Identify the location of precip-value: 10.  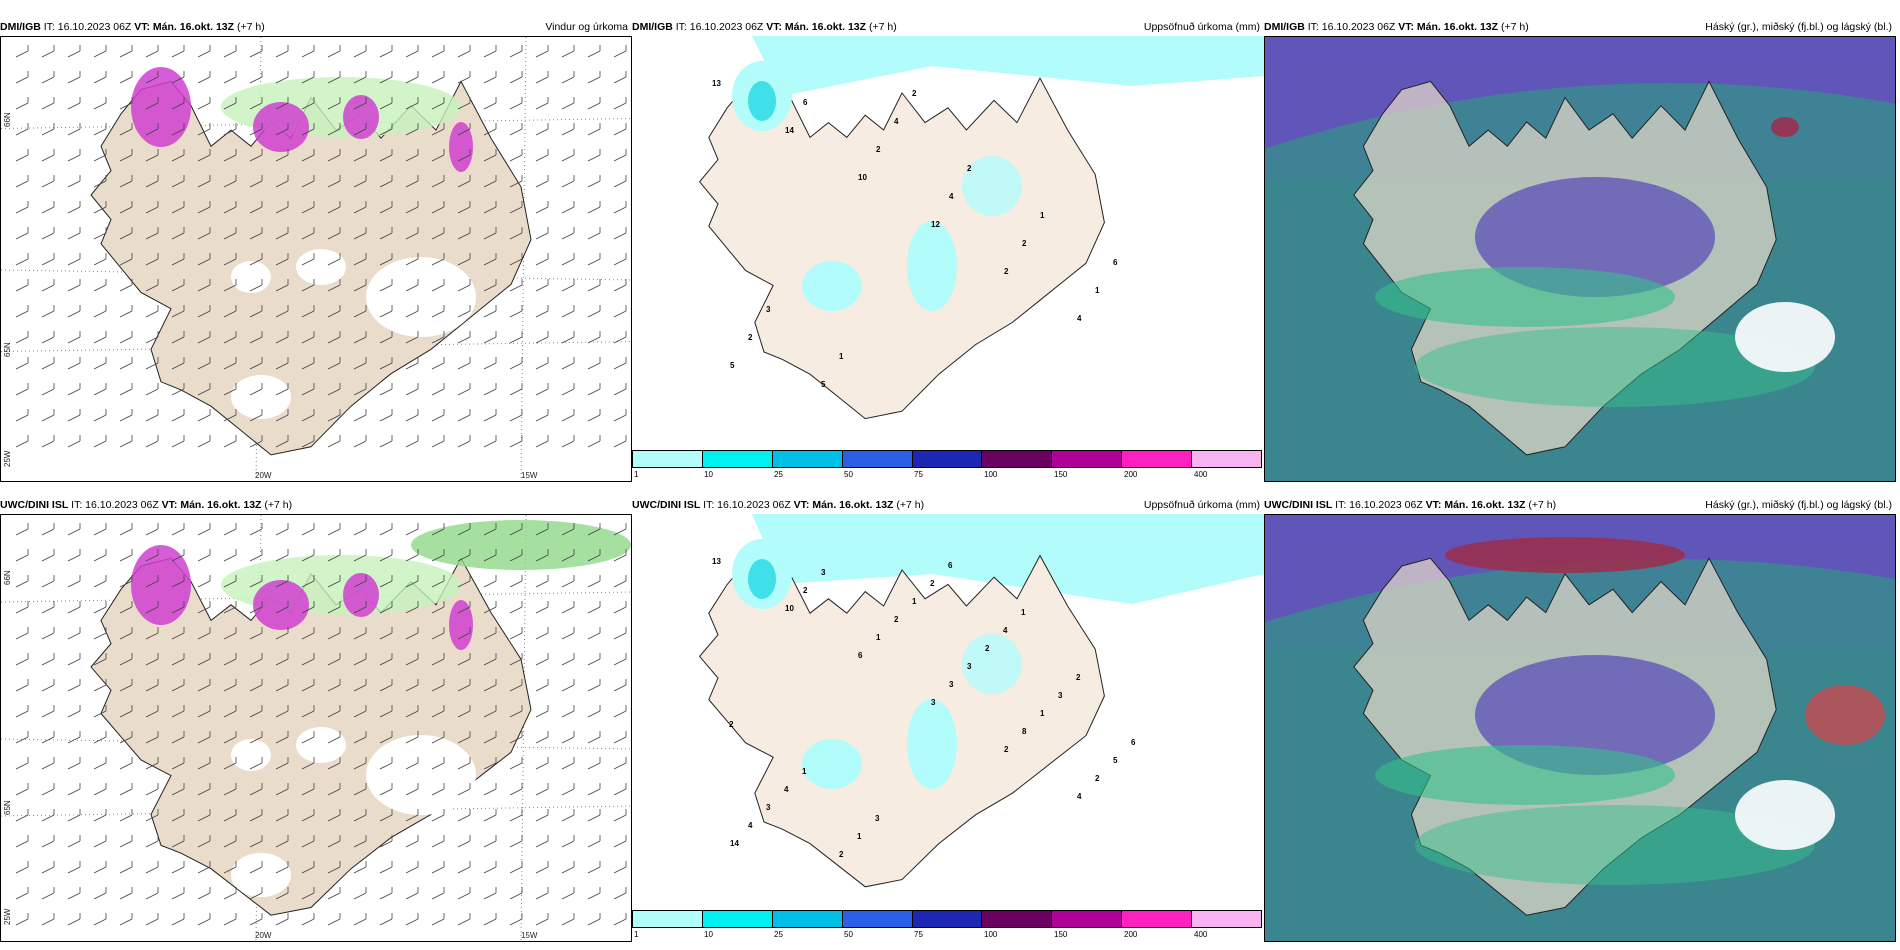
(862, 177).